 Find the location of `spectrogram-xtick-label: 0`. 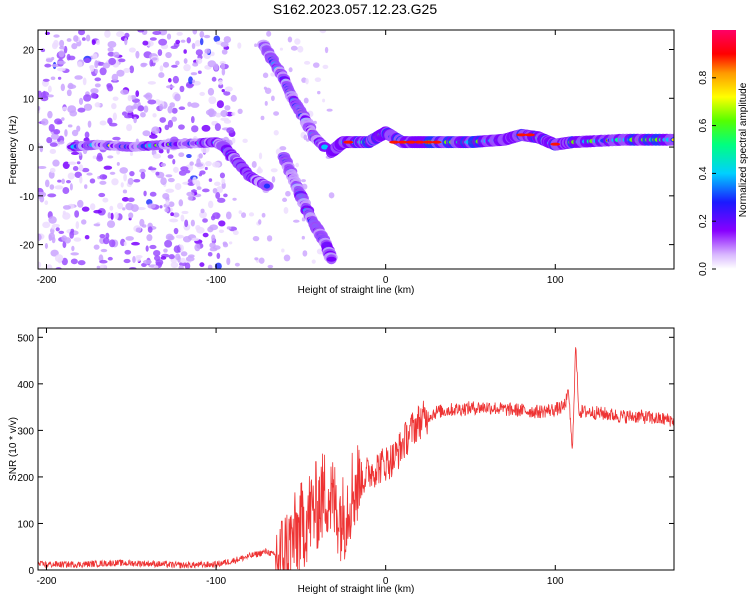

spectrogram-xtick-label: 0 is located at coordinates (386, 280).